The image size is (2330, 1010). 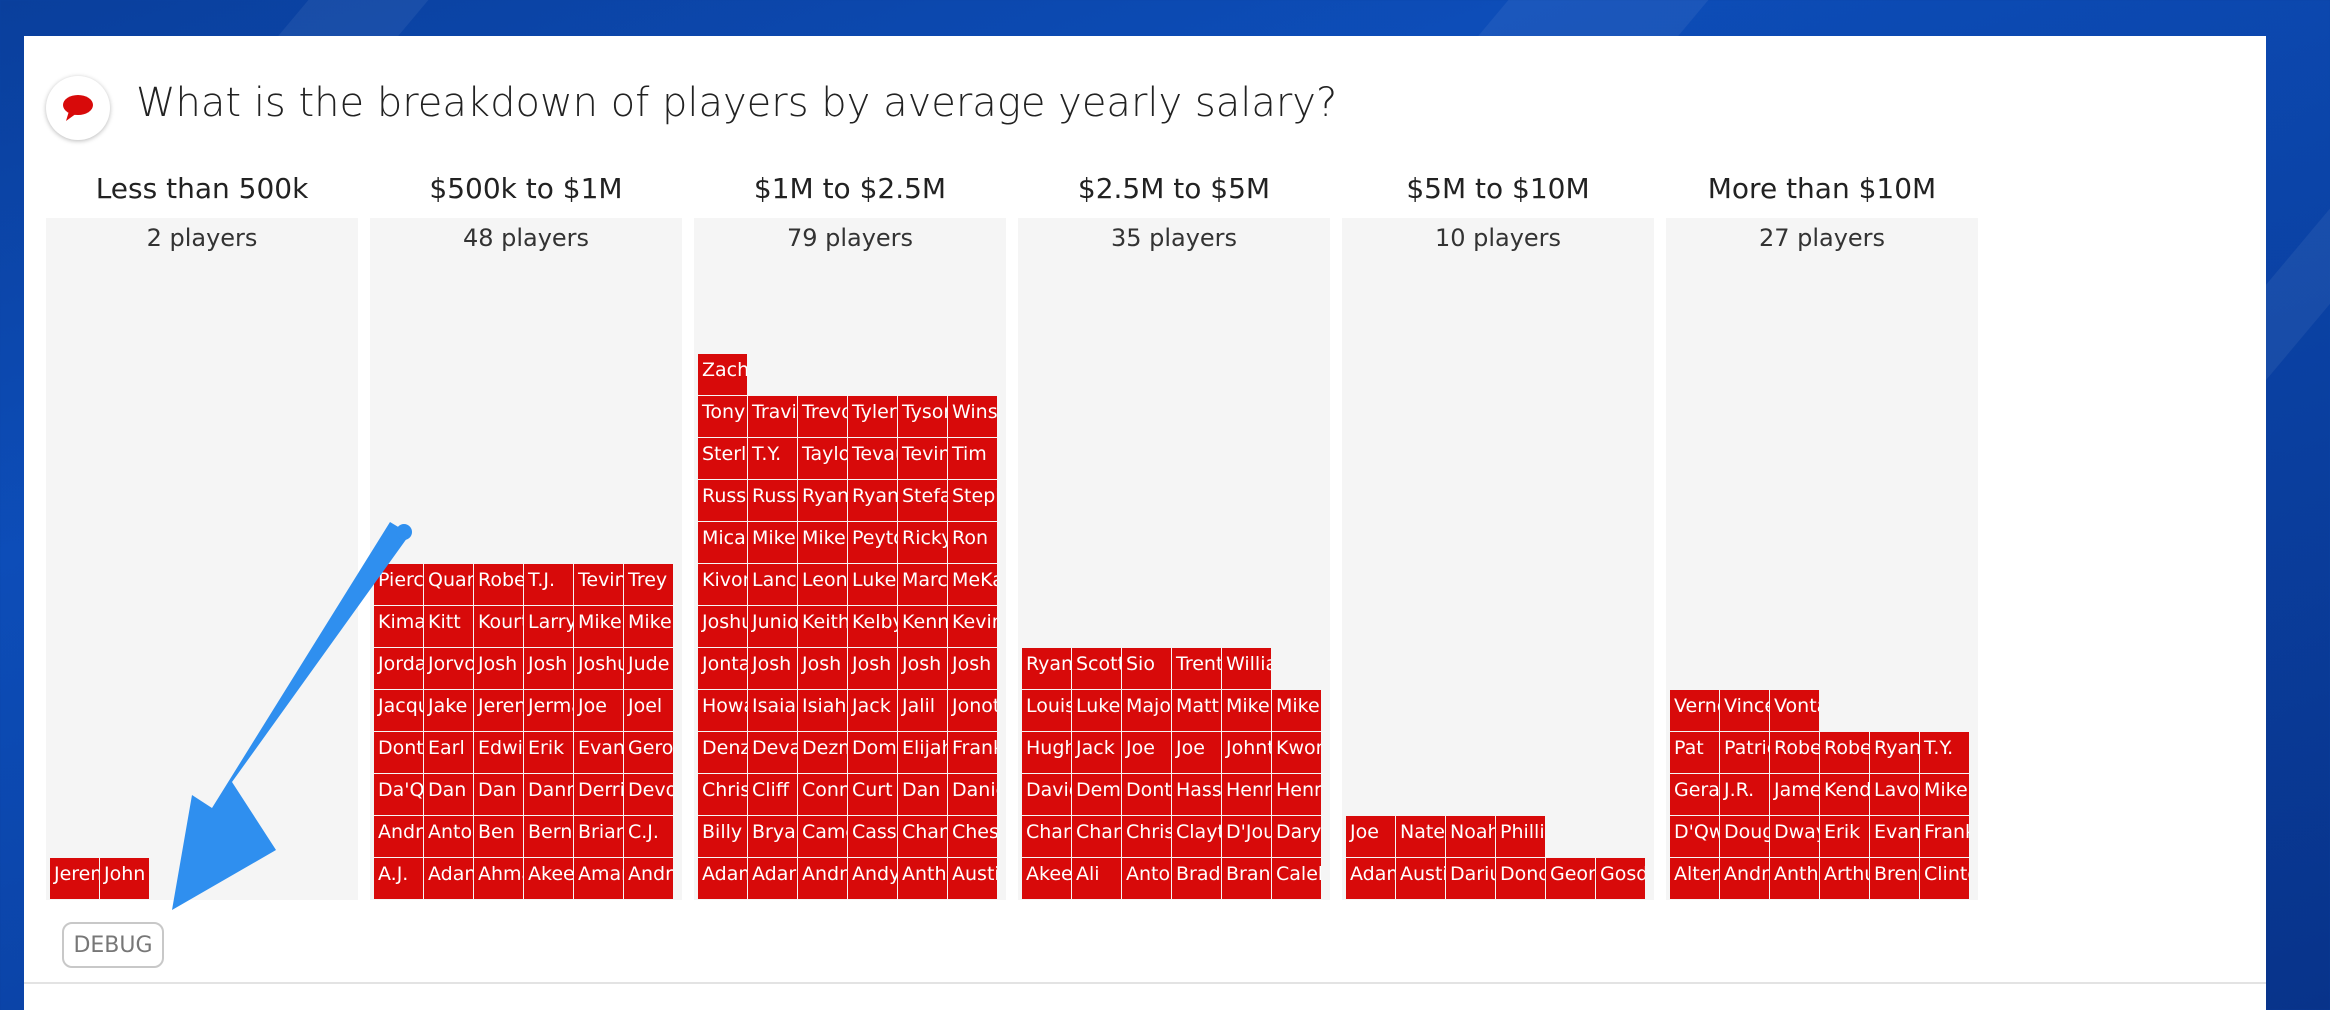 I want to click on player-chip: Tyson, so click(x=923, y=417).